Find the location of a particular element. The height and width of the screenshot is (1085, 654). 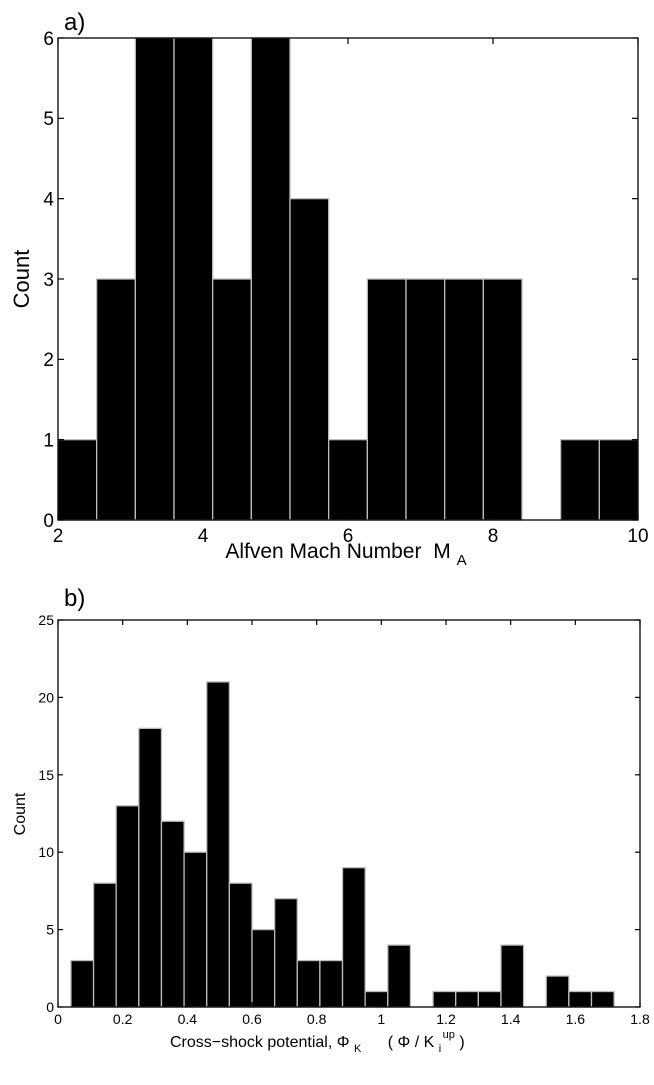

panel-b-xlabel-units-sub: i is located at coordinates (440, 1049).